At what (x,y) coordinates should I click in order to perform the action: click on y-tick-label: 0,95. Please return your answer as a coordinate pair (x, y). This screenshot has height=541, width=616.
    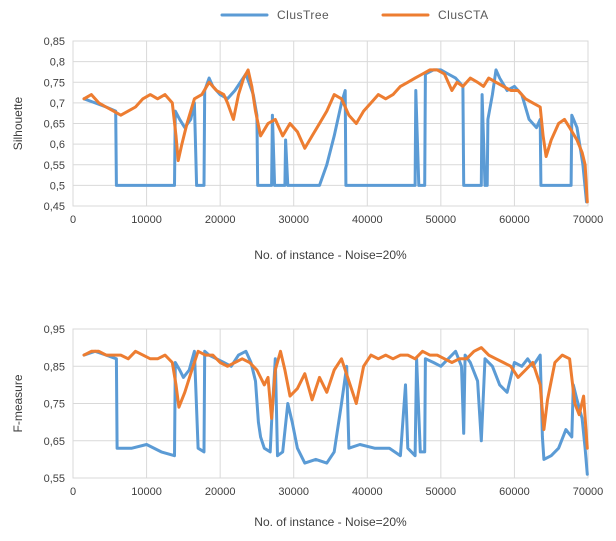
    Looking at the image, I should click on (54, 330).